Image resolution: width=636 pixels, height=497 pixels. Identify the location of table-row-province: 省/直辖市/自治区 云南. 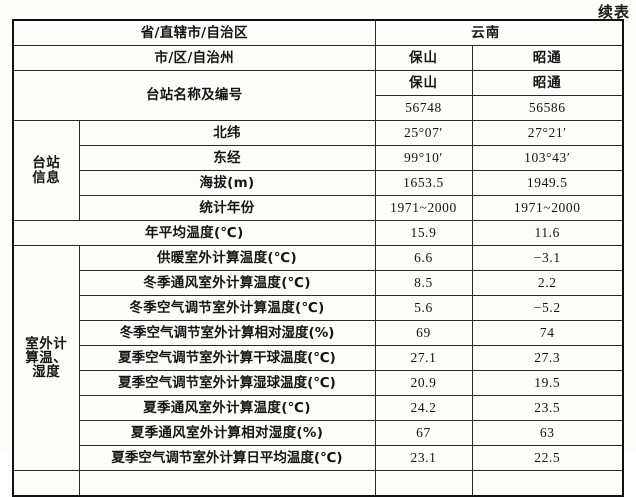
(318, 32).